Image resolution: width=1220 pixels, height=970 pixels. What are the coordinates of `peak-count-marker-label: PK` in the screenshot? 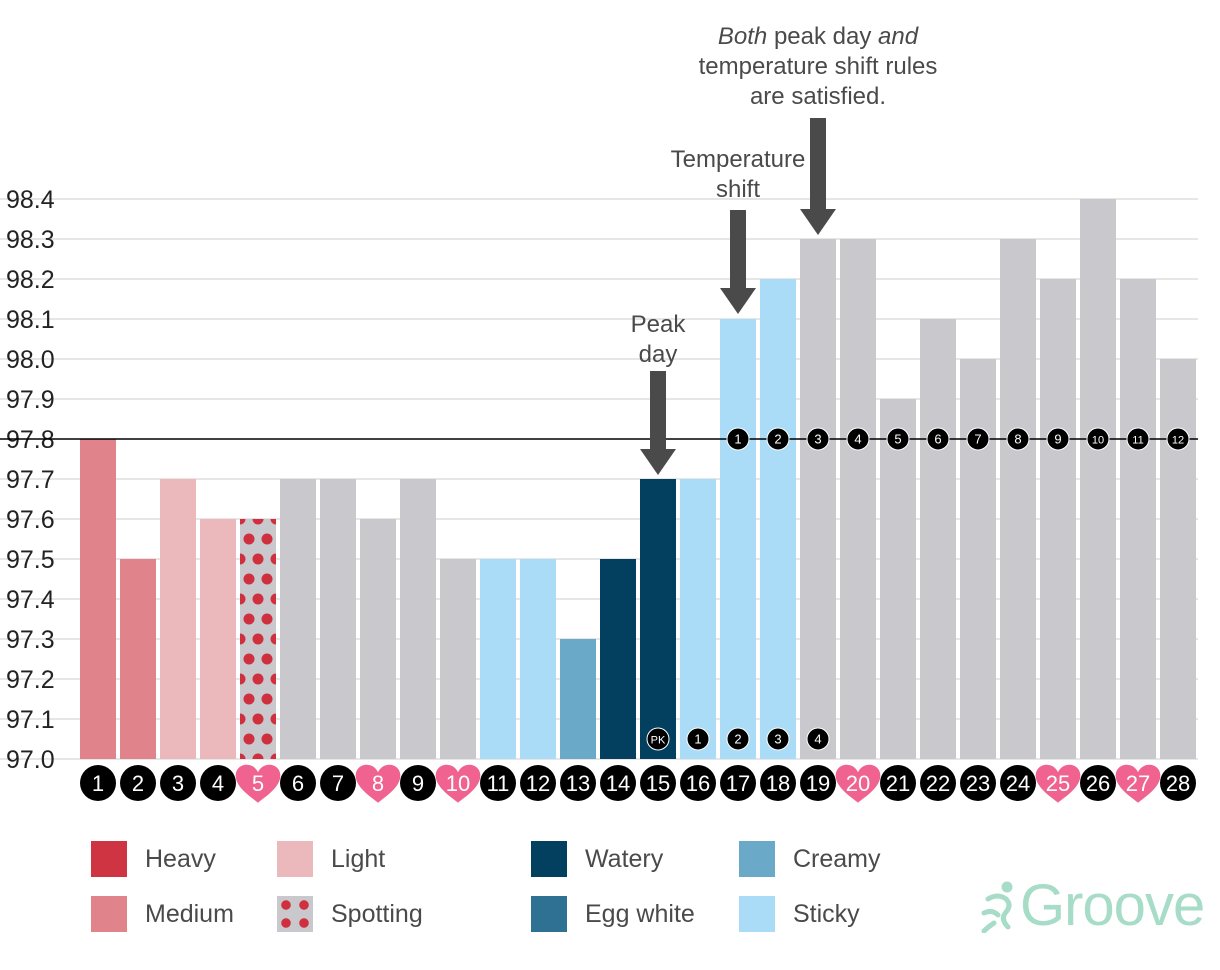 It's located at (658, 741).